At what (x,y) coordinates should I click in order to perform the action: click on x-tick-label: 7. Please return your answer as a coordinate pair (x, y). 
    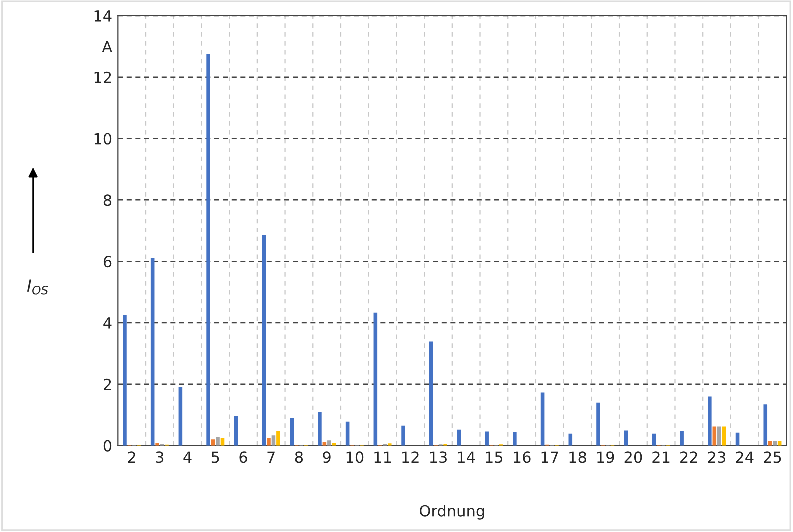
    Looking at the image, I should click on (271, 457).